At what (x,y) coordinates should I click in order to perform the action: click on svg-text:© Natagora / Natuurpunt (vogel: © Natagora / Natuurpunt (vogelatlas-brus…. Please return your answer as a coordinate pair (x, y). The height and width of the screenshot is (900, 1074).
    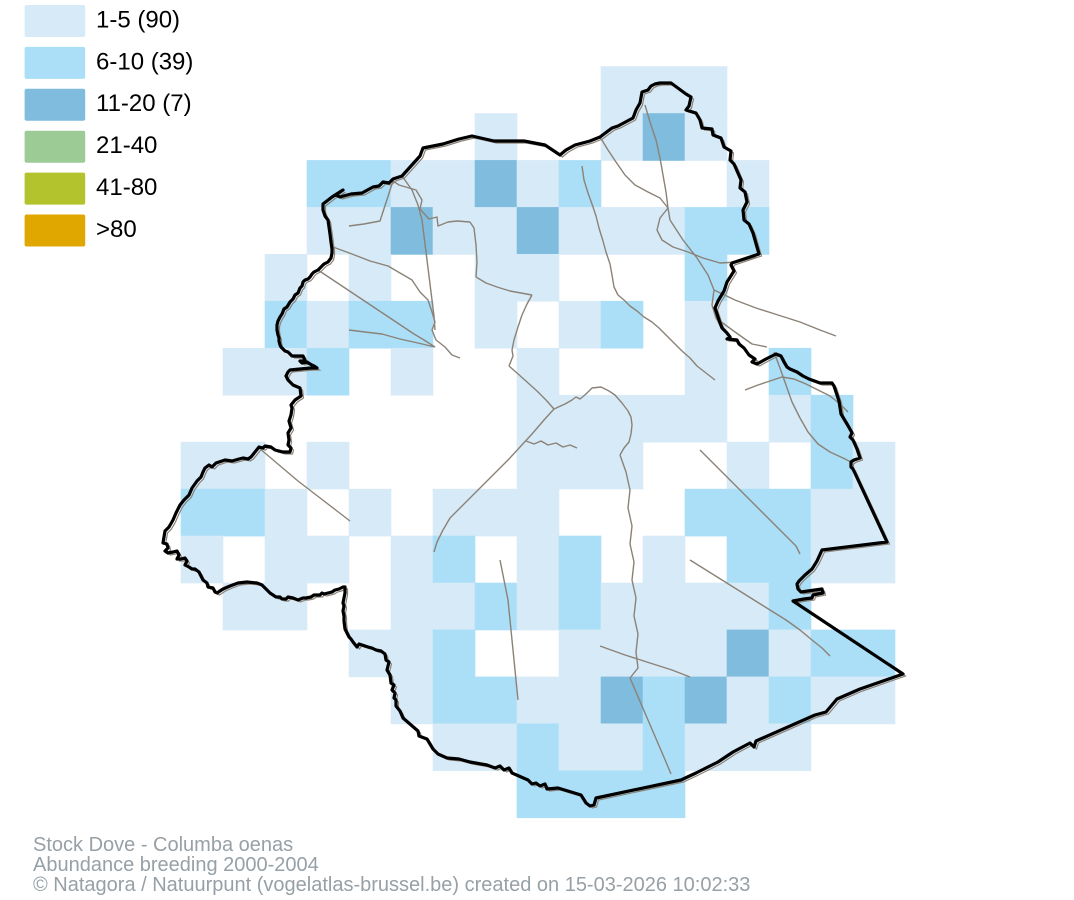
    Looking at the image, I should click on (391, 885).